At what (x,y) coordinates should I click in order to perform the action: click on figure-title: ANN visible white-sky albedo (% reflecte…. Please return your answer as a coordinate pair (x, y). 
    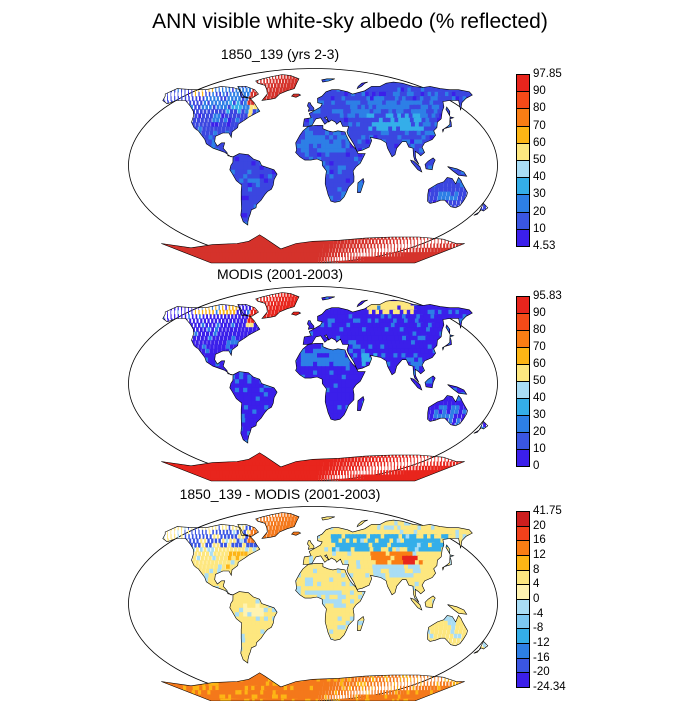
    Looking at the image, I should click on (350, 22).